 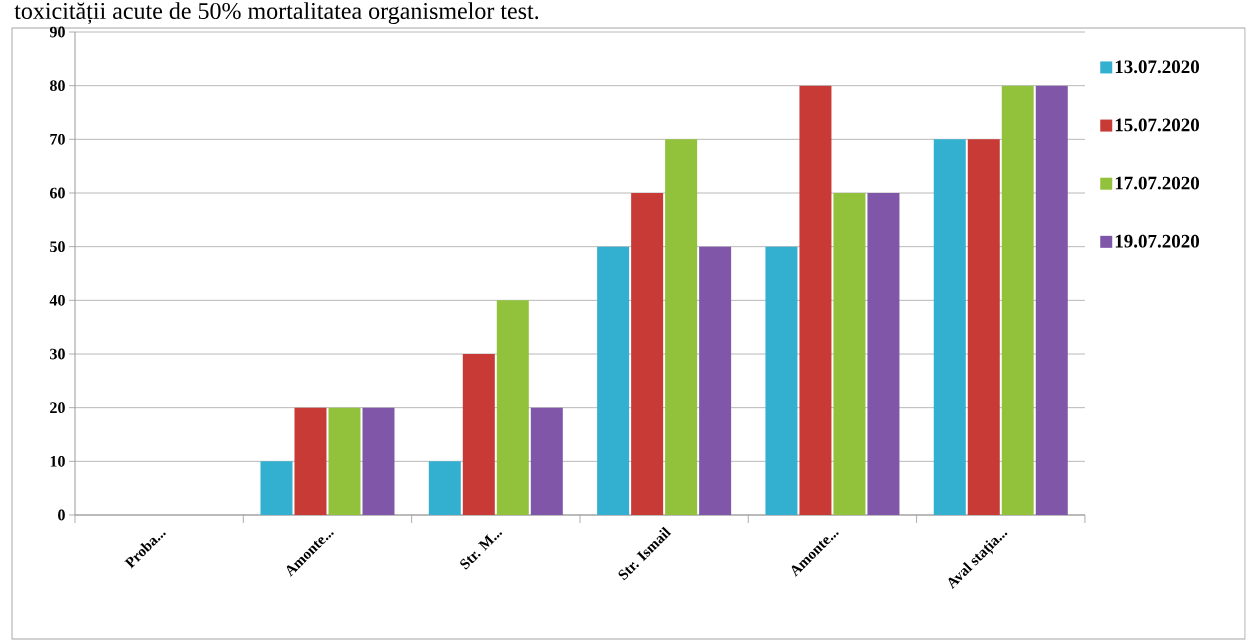 What do you see at coordinates (276, 13) in the screenshot?
I see `text: toxicității acute de 50% mortalitatea organismelor test.` at bounding box center [276, 13].